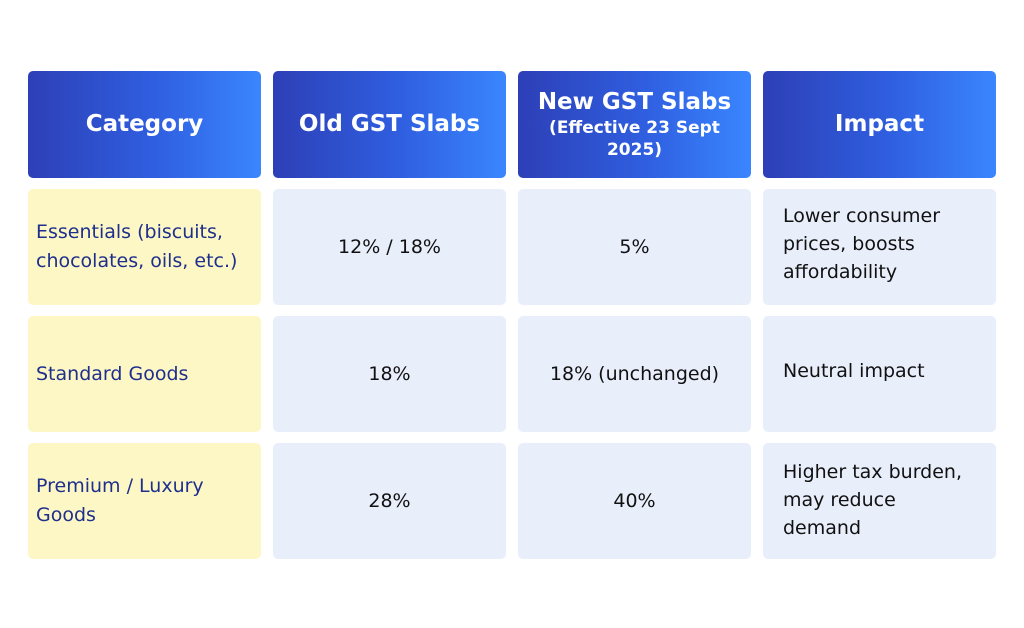 This screenshot has width=1024, height=628. I want to click on row-2-old-slab: 18%, so click(389, 374).